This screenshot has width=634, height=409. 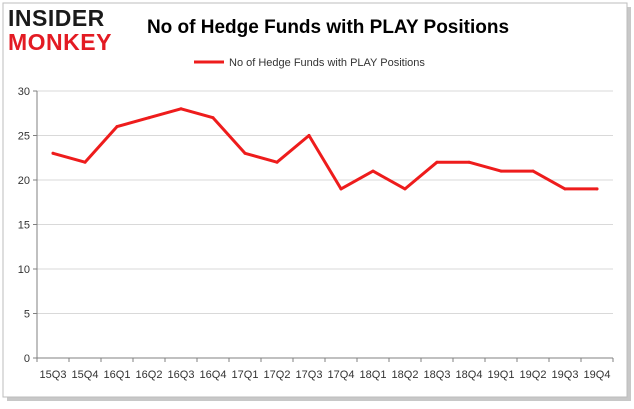 I want to click on y-tick-label: 15, so click(x=24, y=226).